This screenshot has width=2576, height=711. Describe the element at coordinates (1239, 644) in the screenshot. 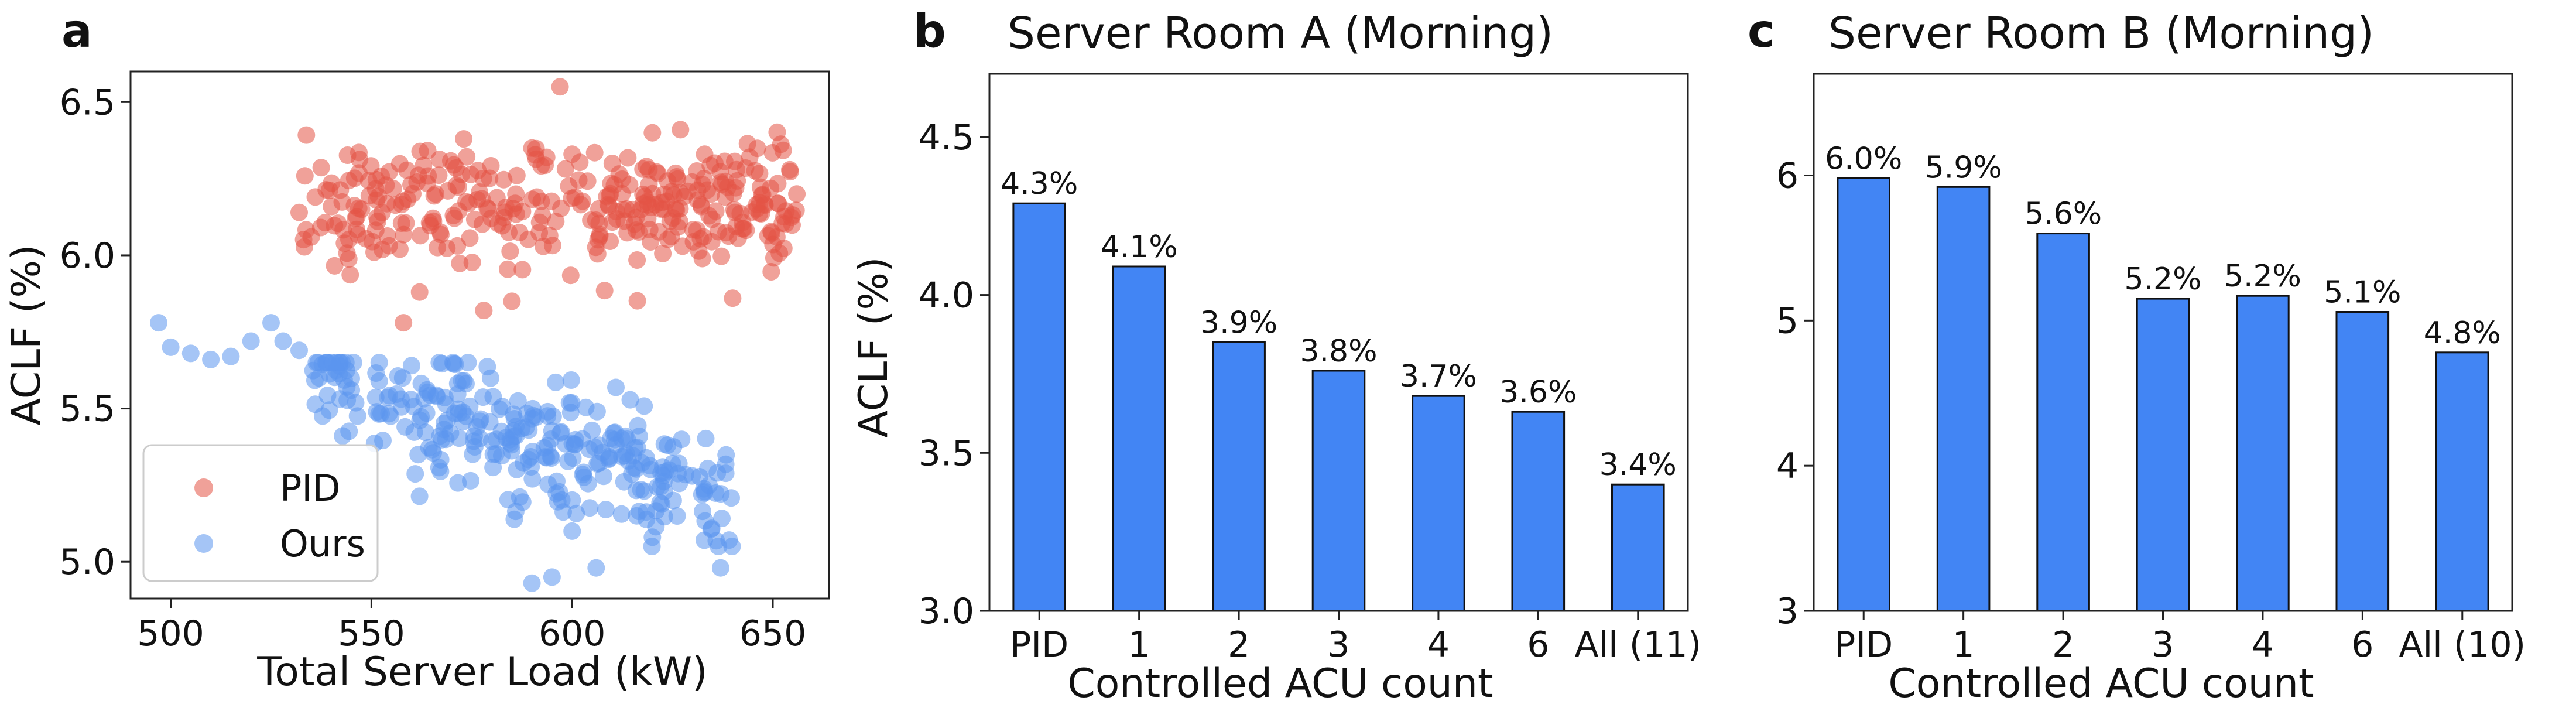

I see `x-tick-label-b-2: 2` at that location.